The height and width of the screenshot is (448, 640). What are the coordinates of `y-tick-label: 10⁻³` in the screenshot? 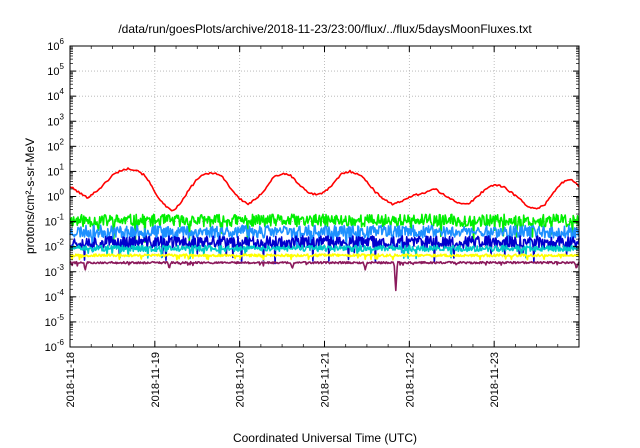 It's located at (55, 271).